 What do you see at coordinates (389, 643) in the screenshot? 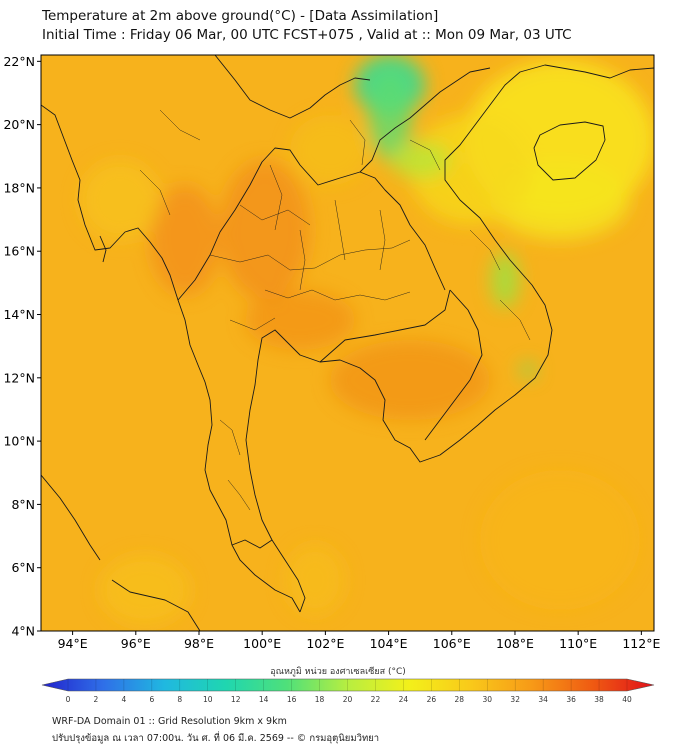
I see `lon-tick-label: 104°E` at bounding box center [389, 643].